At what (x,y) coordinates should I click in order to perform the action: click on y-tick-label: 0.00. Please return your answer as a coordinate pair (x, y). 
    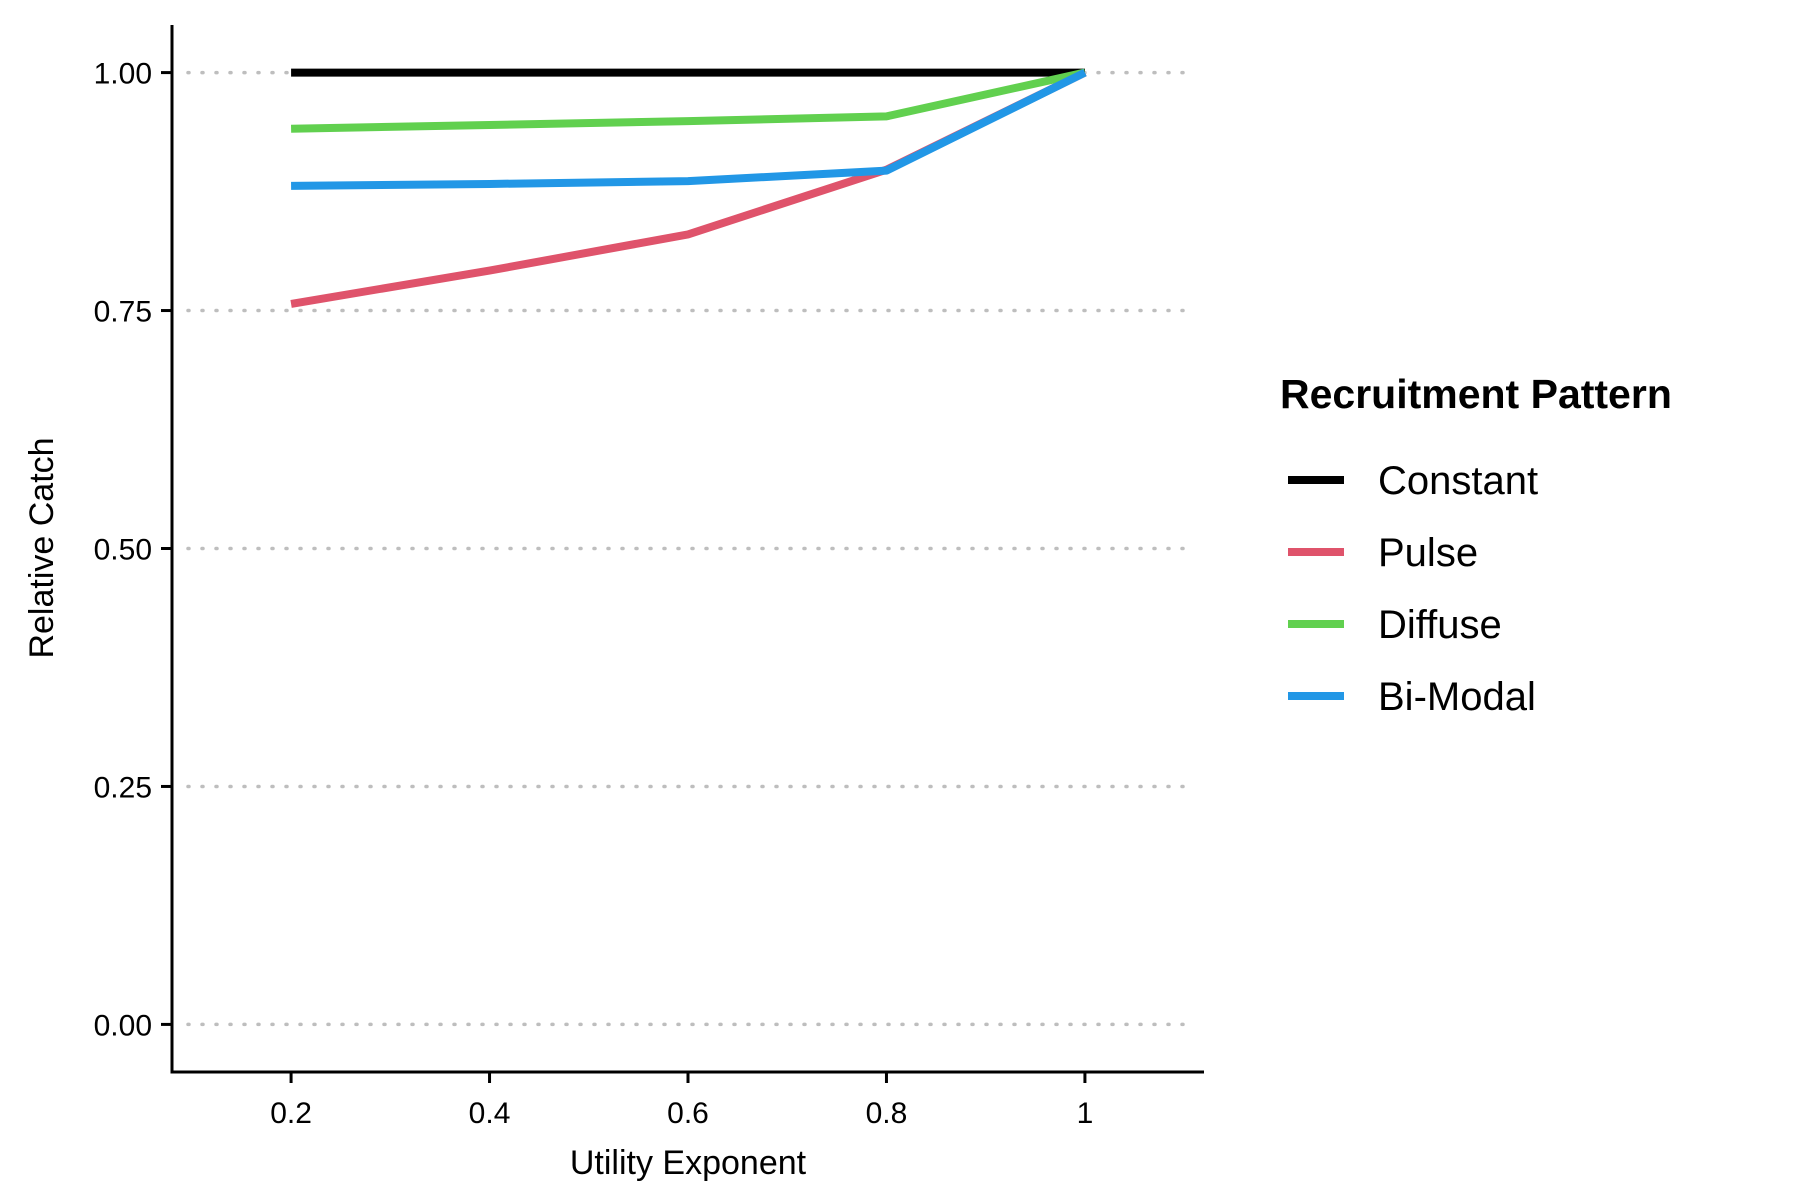
    Looking at the image, I should click on (123, 1025).